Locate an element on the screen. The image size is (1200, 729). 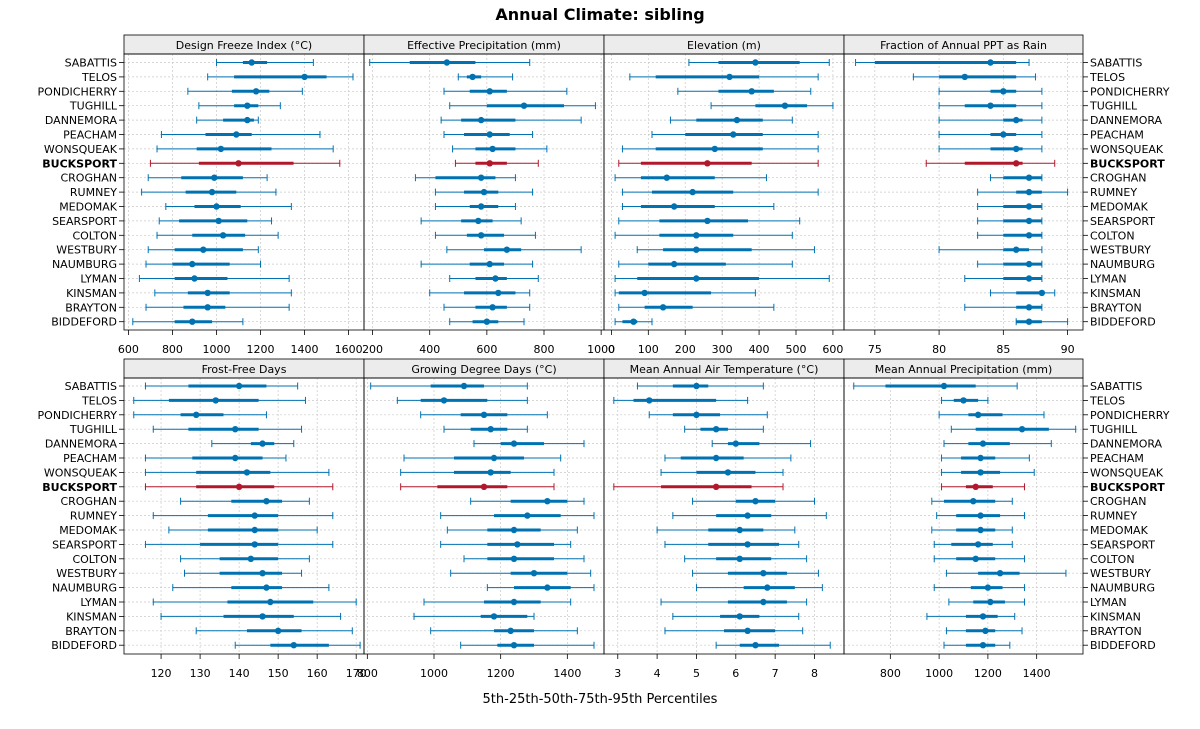
data-row-searsport is located at coordinates (215, 221).